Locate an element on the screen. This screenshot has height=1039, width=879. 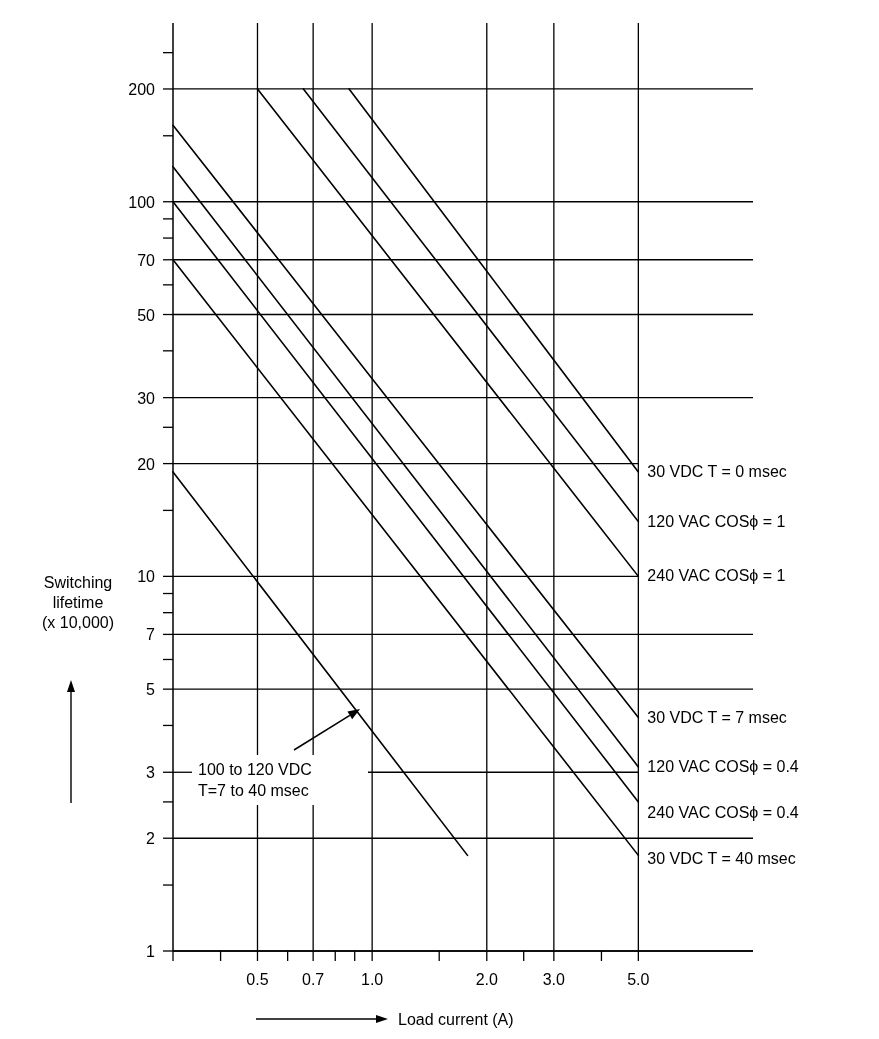
x-axis-title: Load current (A) is located at coordinates (456, 1019).